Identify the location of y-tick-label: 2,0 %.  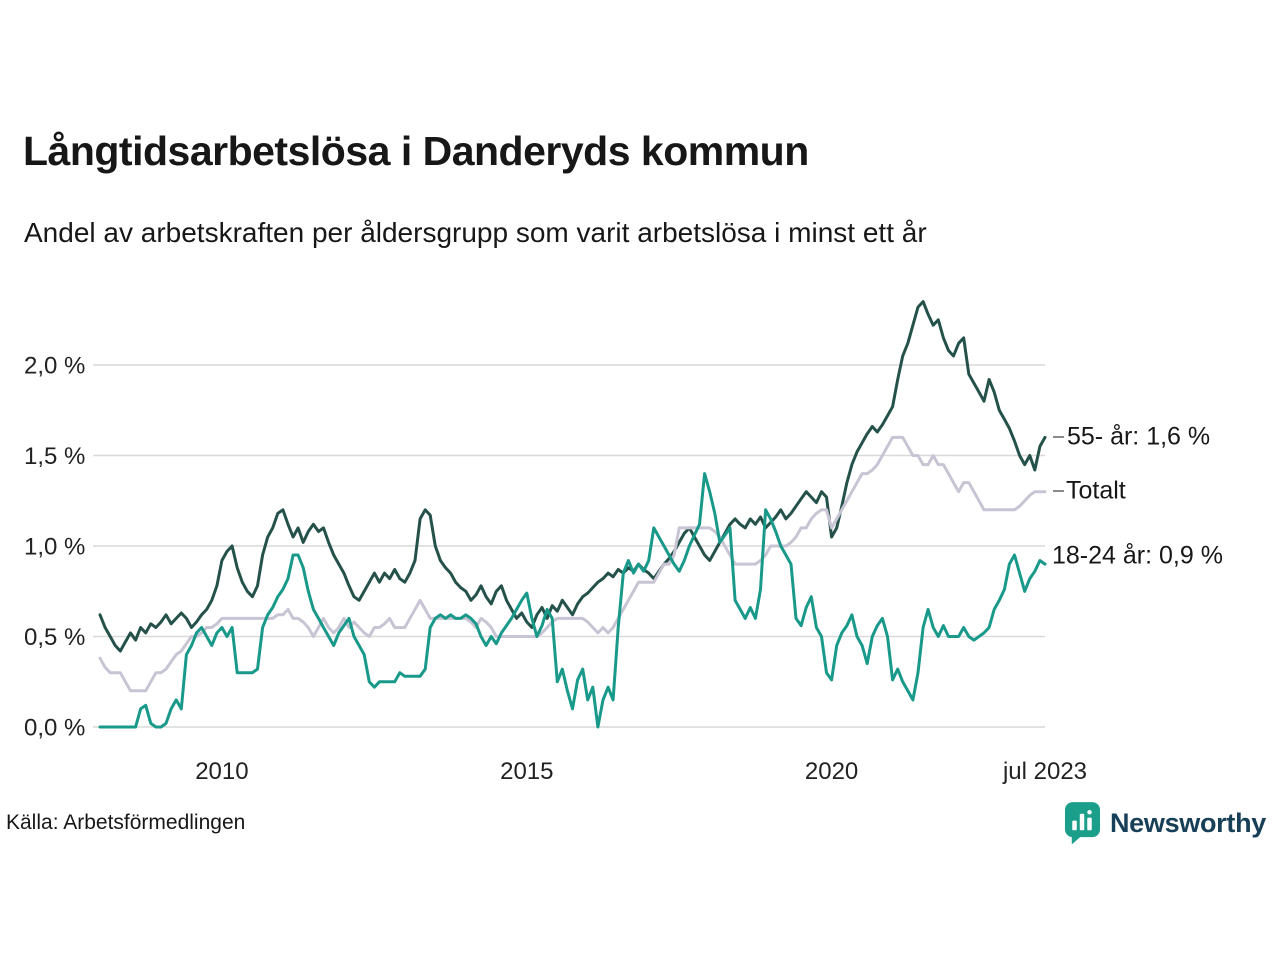
(54, 366).